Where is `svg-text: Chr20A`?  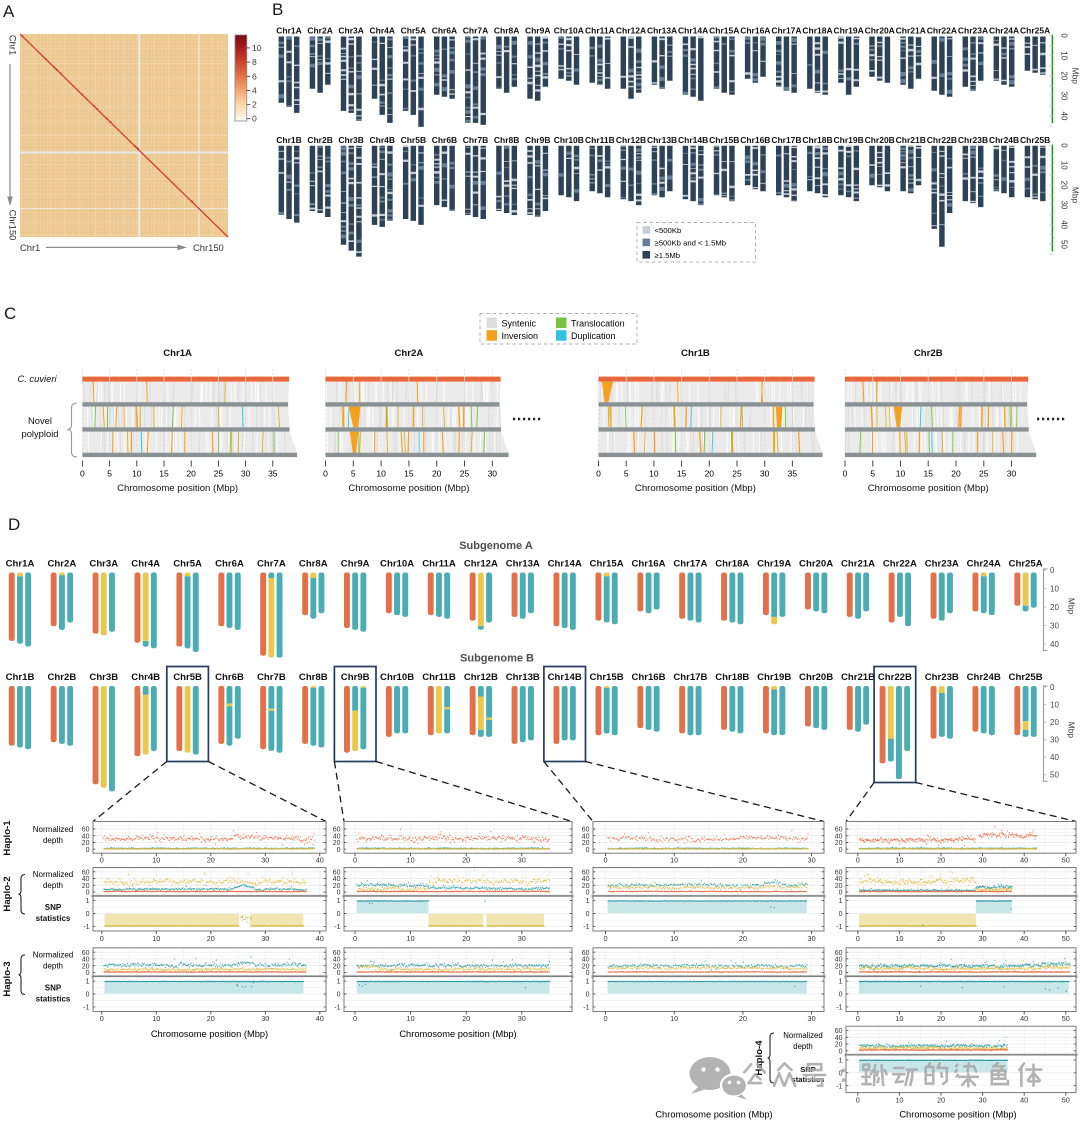 svg-text: Chr20A is located at coordinates (816, 564).